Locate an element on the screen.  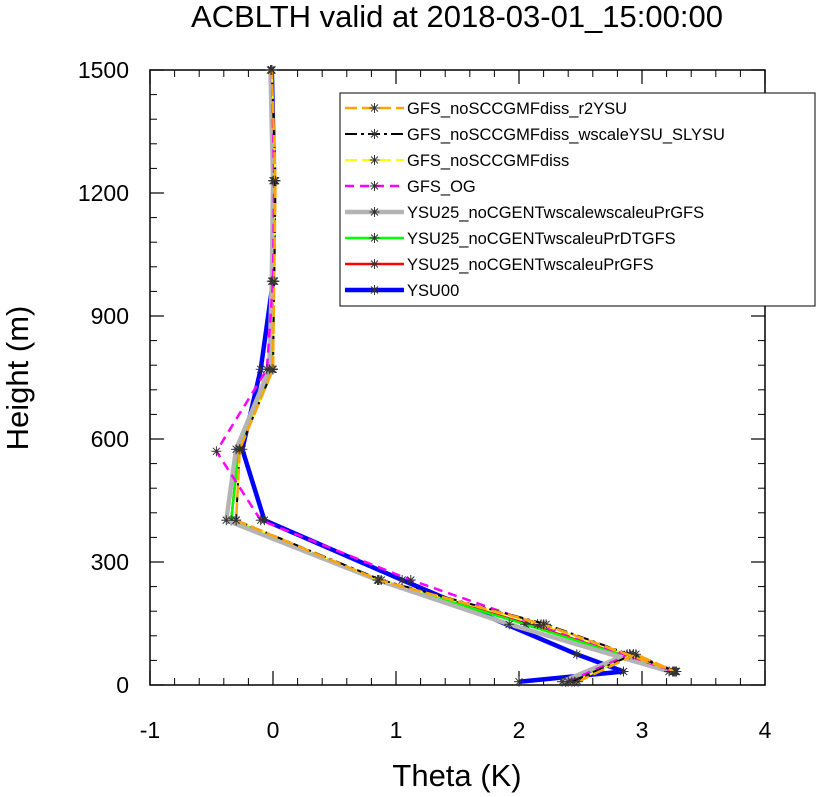
legend-label: YSU00 is located at coordinates (433, 291).